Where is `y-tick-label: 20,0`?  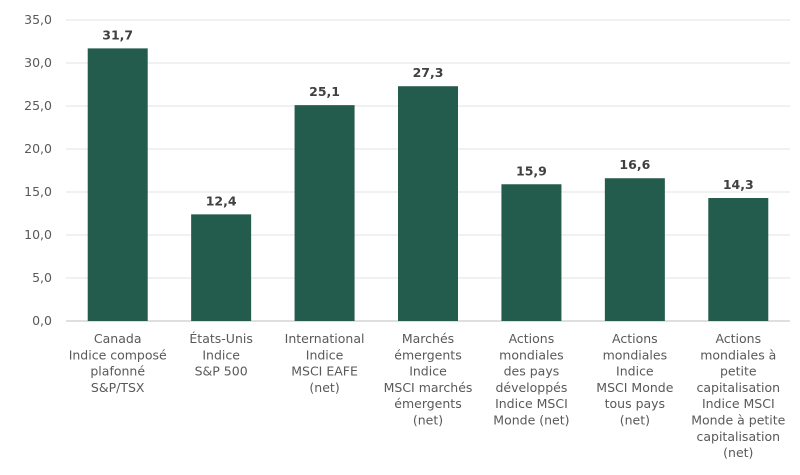
y-tick-label: 20,0 is located at coordinates (38, 148).